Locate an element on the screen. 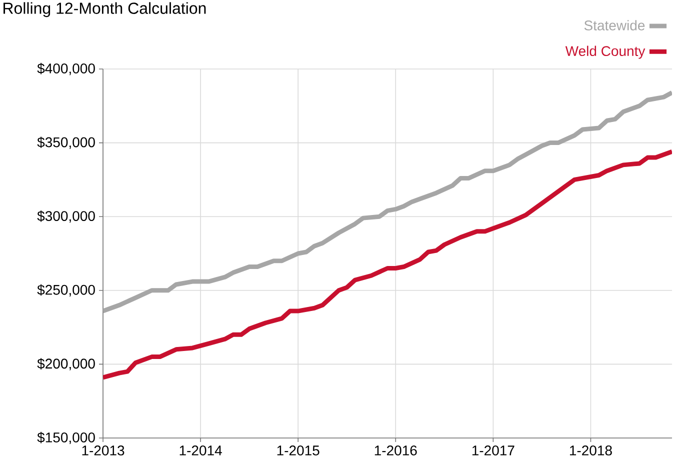 The width and height of the screenshot is (676, 470). legend-label: Weld County is located at coordinates (605, 52).